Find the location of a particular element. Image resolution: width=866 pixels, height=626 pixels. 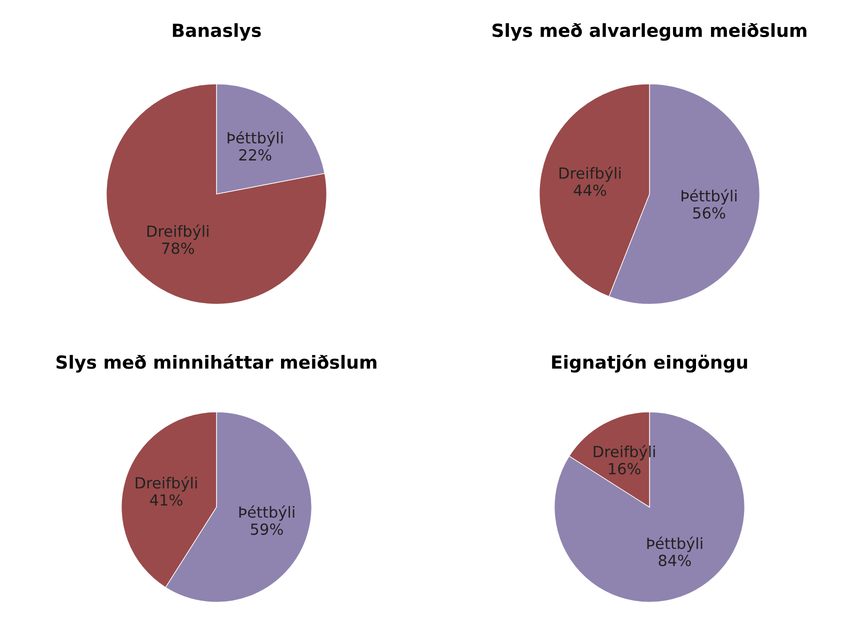

data-label: 78% is located at coordinates (178, 248).